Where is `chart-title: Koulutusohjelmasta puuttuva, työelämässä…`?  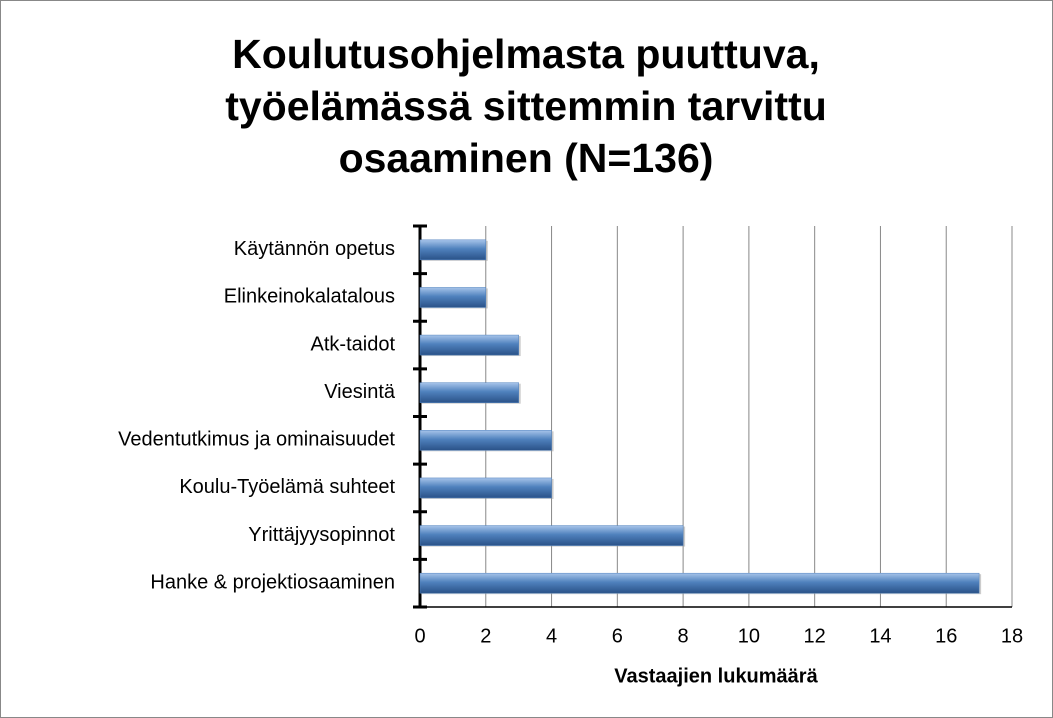 chart-title: Koulutusohjelmasta puuttuva, työelämässä… is located at coordinates (526, 106).